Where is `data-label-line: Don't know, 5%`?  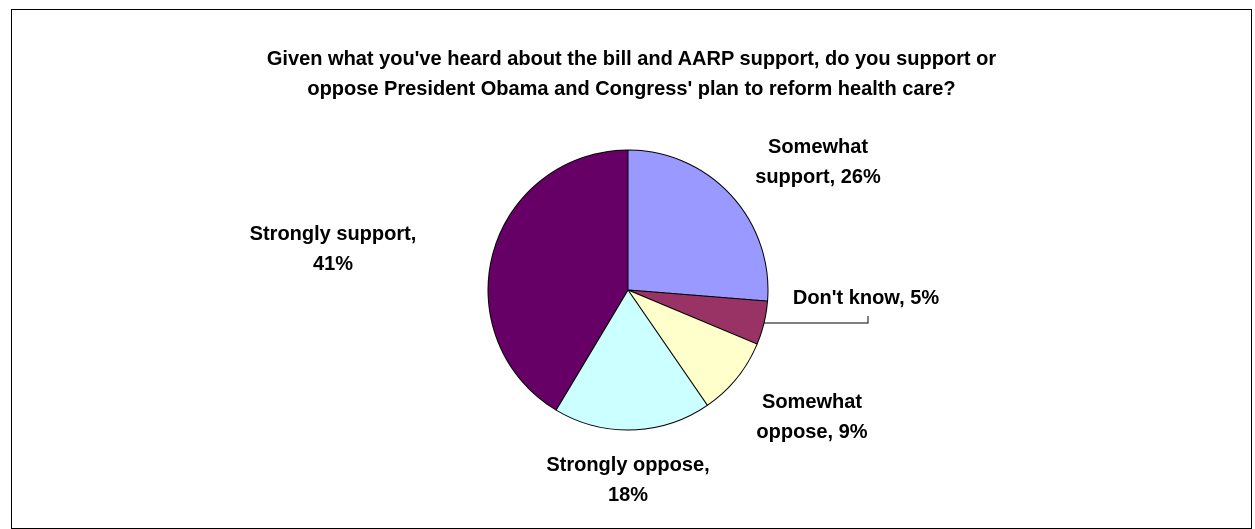 data-label-line: Don't know, 5% is located at coordinates (866, 298).